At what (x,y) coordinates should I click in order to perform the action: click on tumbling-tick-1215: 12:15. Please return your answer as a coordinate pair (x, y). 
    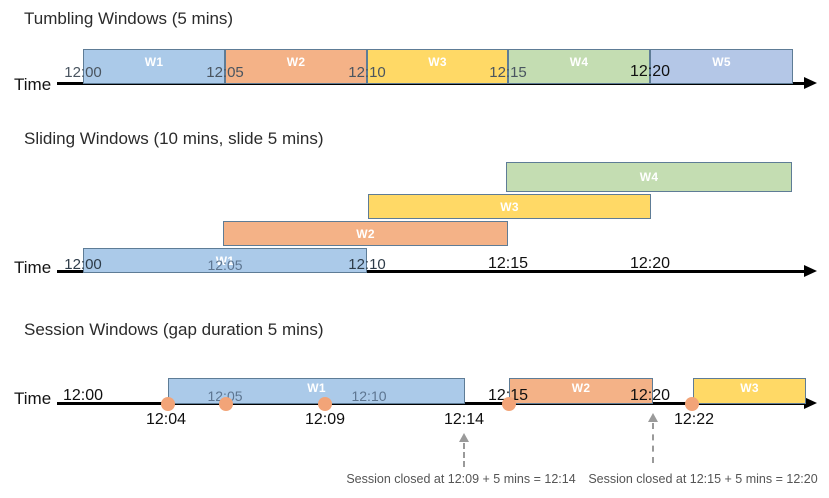
    Looking at the image, I should click on (508, 72).